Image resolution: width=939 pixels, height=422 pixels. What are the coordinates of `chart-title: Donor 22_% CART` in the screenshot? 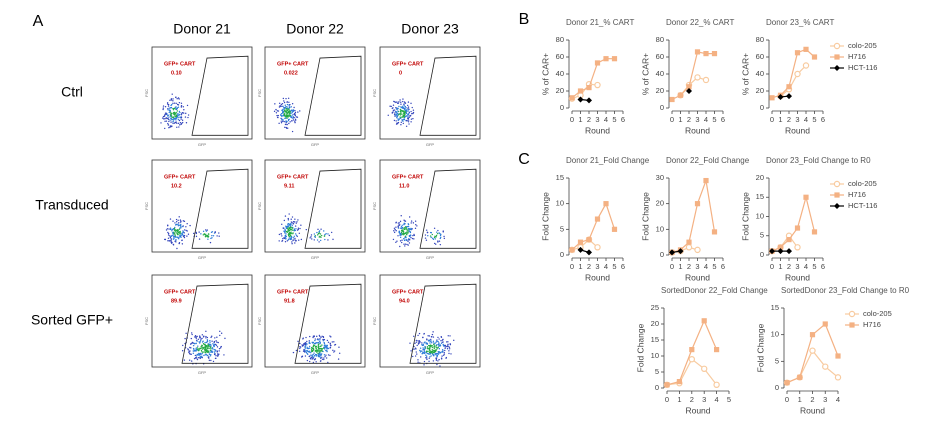 It's located at (700, 22).